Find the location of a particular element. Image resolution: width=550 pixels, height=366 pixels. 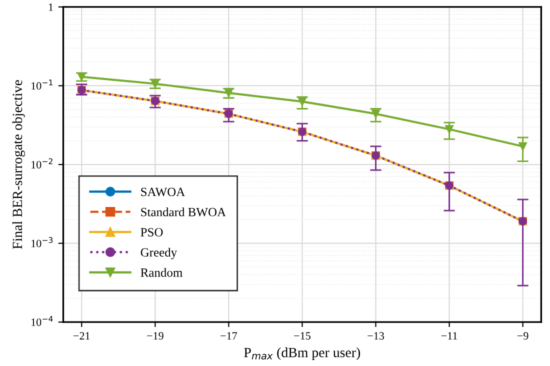

y-tick-label: 10$^{−2}$ is located at coordinates (42, 163).